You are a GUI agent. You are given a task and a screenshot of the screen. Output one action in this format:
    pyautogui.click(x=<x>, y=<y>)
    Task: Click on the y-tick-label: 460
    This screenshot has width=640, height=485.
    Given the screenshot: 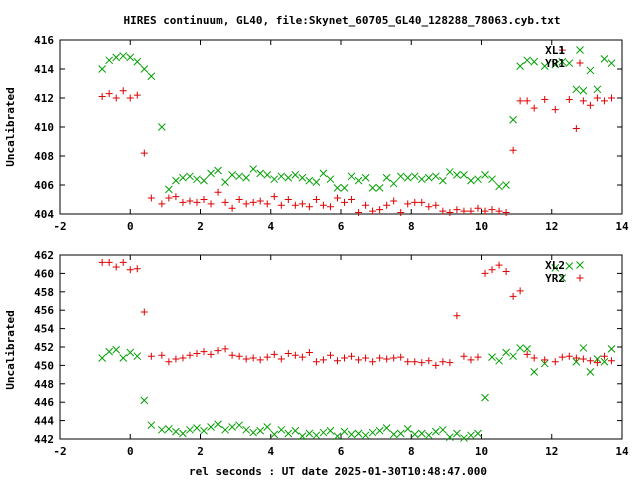 What is the action you would take?
    pyautogui.click(x=44, y=273)
    